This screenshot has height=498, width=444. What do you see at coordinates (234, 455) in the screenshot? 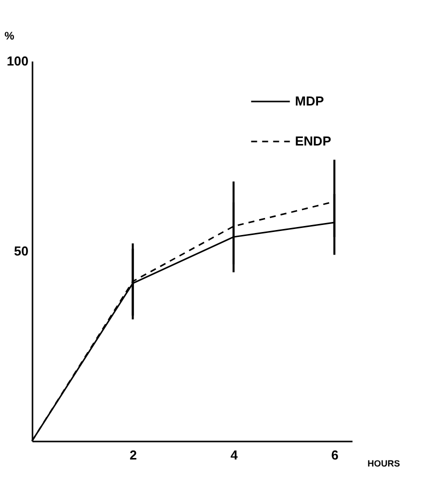
I see `x-tick-label: 4` at bounding box center [234, 455].